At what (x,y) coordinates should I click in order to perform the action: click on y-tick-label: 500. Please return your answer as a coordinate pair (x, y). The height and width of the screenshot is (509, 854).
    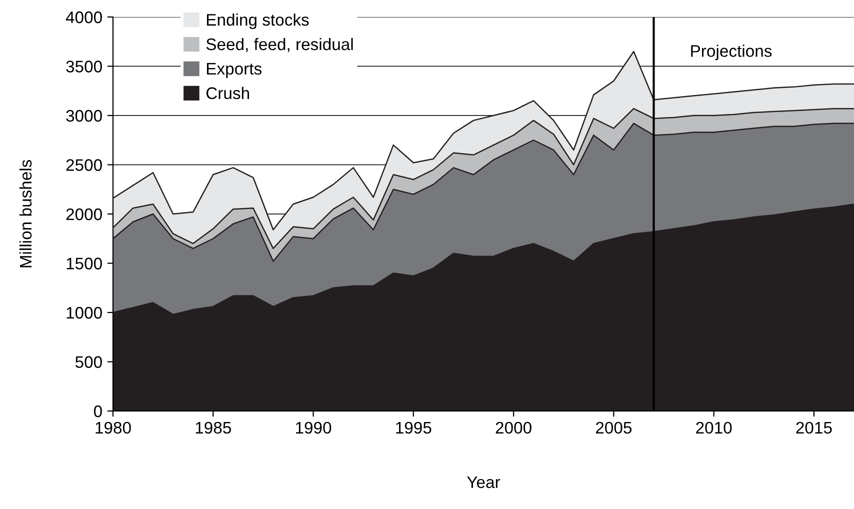
    Looking at the image, I should click on (88, 362).